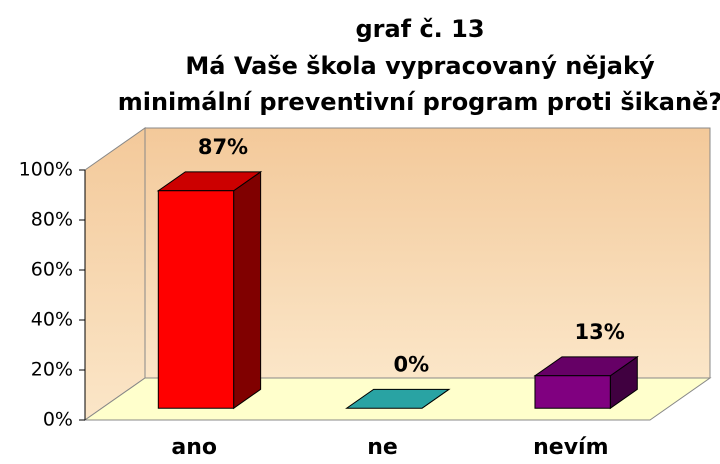  I want to click on value-label: 0%, so click(411, 364).